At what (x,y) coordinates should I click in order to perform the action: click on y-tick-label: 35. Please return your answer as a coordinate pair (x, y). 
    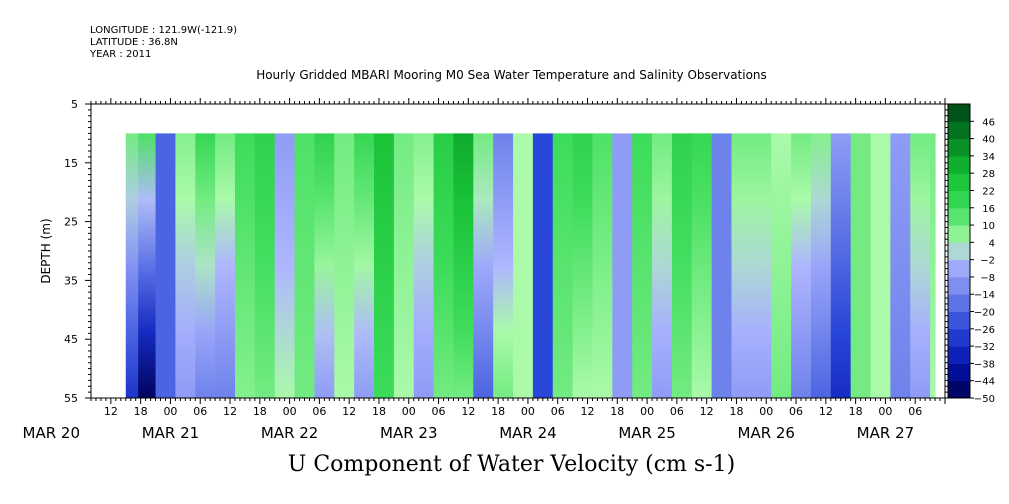
    Looking at the image, I should click on (71, 280).